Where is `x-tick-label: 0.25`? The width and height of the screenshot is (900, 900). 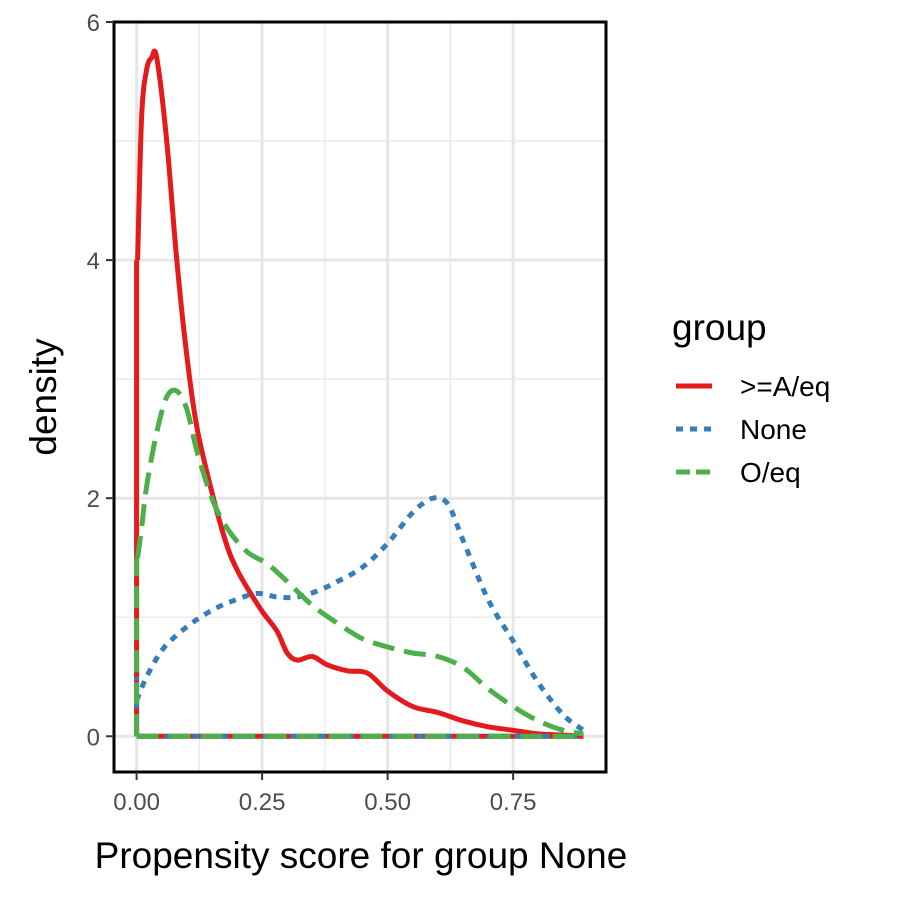 x-tick-label: 0.25 is located at coordinates (262, 802).